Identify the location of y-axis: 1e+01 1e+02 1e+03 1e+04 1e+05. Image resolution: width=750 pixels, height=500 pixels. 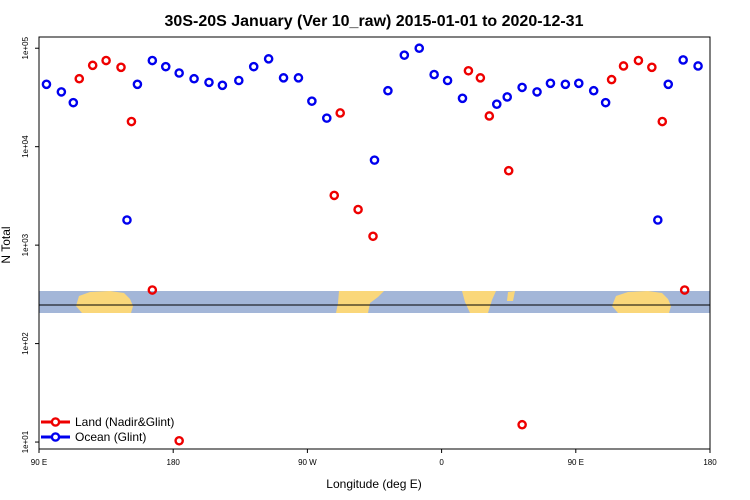
(30, 244).